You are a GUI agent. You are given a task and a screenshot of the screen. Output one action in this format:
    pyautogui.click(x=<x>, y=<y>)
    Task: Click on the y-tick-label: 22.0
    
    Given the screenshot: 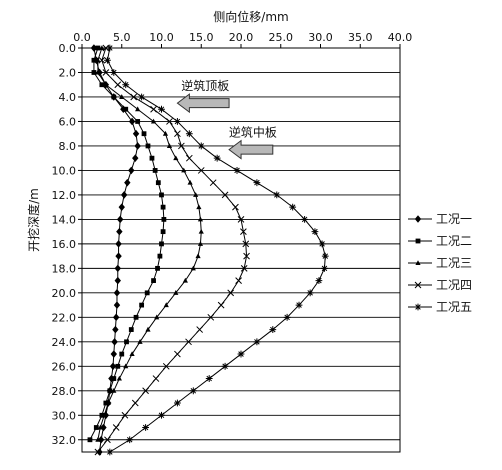 What is the action you would take?
    pyautogui.click(x=64, y=317)
    